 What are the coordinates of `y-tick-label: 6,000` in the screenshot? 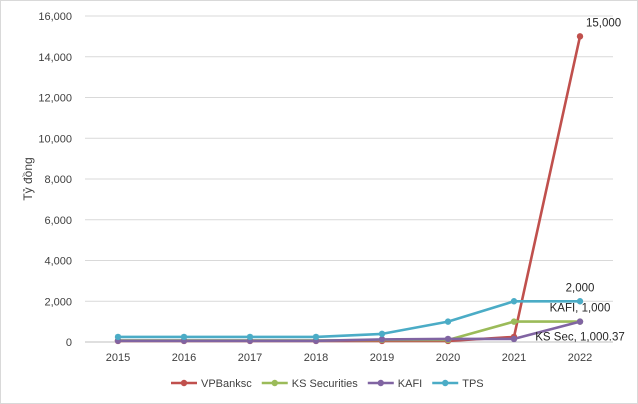 It's located at (58, 221).